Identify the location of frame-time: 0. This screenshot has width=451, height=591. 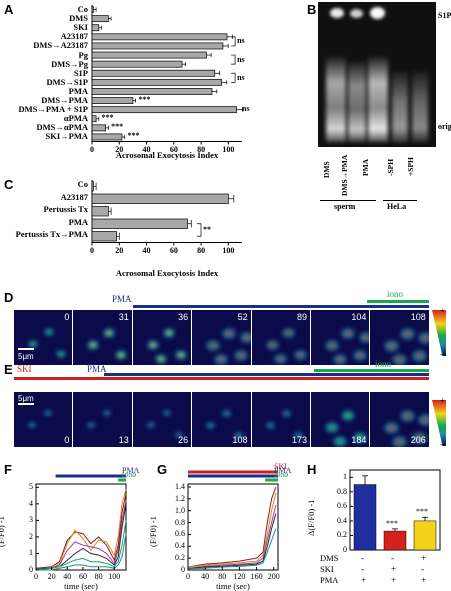
(67, 317).